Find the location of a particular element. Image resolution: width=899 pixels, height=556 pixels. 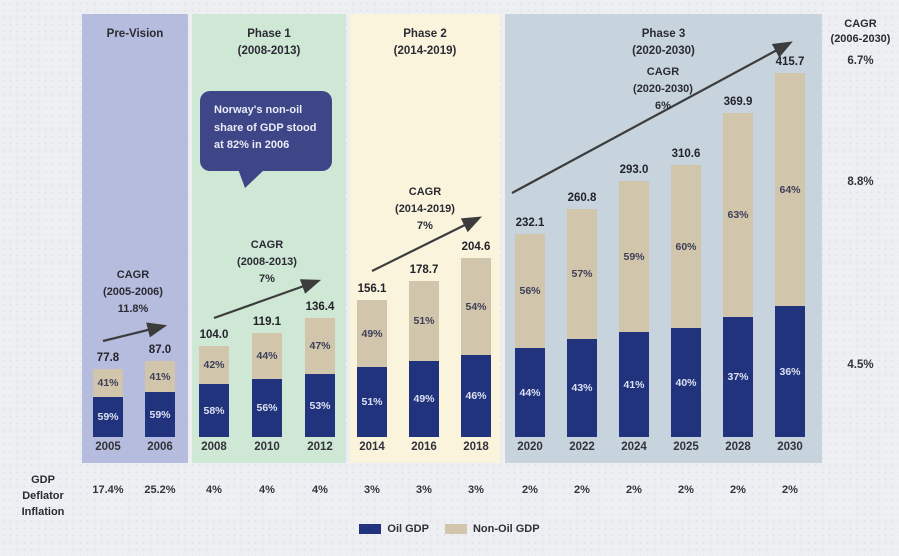

oil-segment: 51% is located at coordinates (372, 402).